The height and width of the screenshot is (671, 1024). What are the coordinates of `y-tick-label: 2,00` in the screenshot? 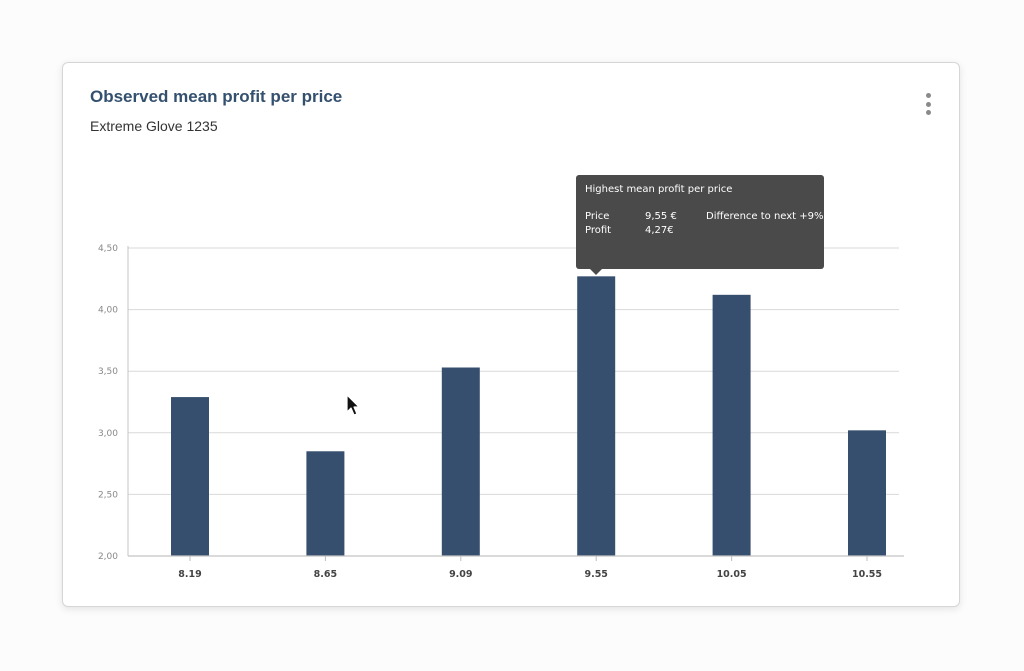 It's located at (108, 557).